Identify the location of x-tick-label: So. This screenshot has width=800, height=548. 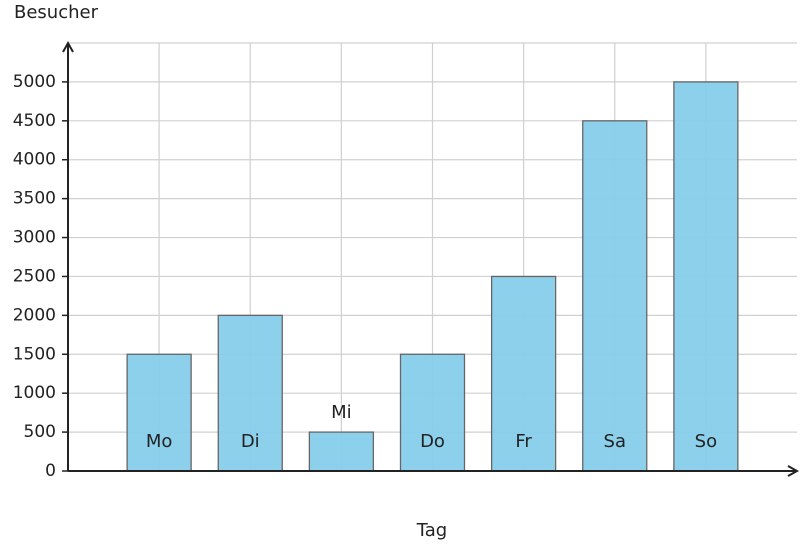
(706, 441).